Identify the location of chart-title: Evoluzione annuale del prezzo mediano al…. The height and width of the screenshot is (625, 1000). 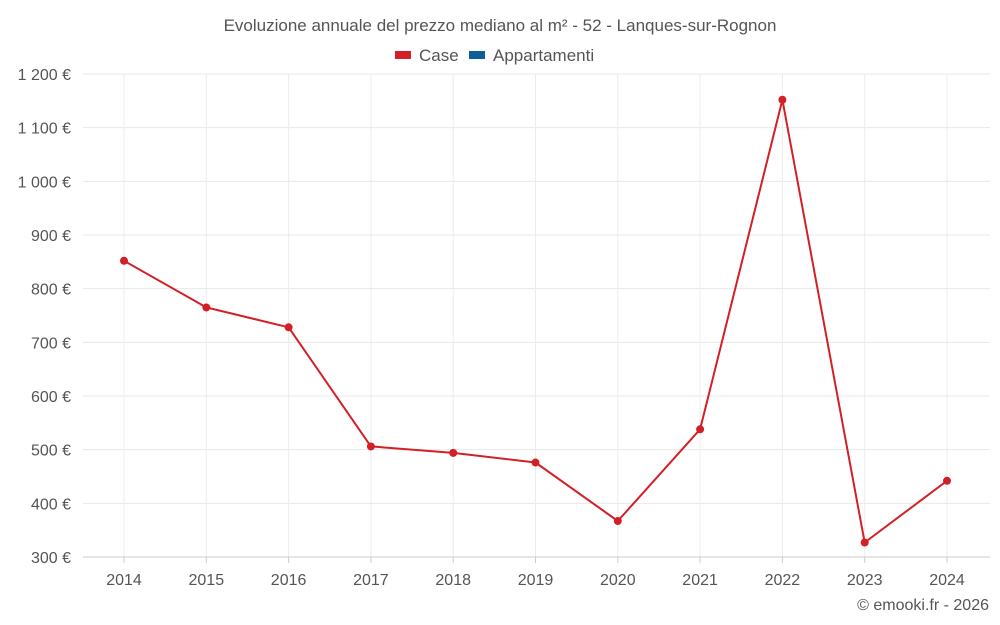
(500, 25).